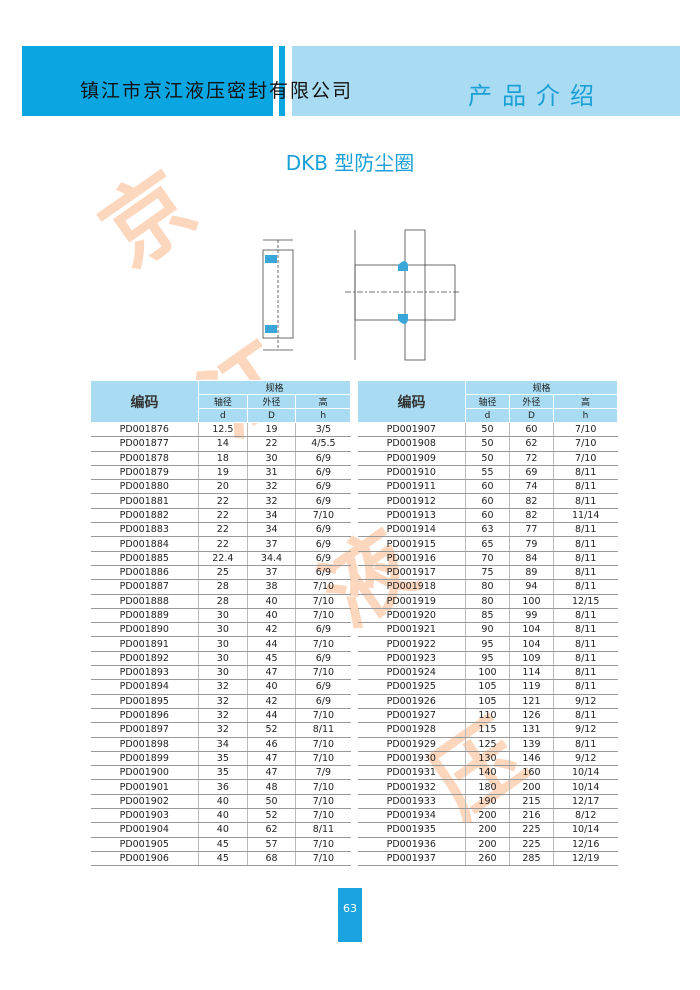 The image size is (700, 990). I want to click on table-row: PD001887 28 38 7/10, so click(220, 587).